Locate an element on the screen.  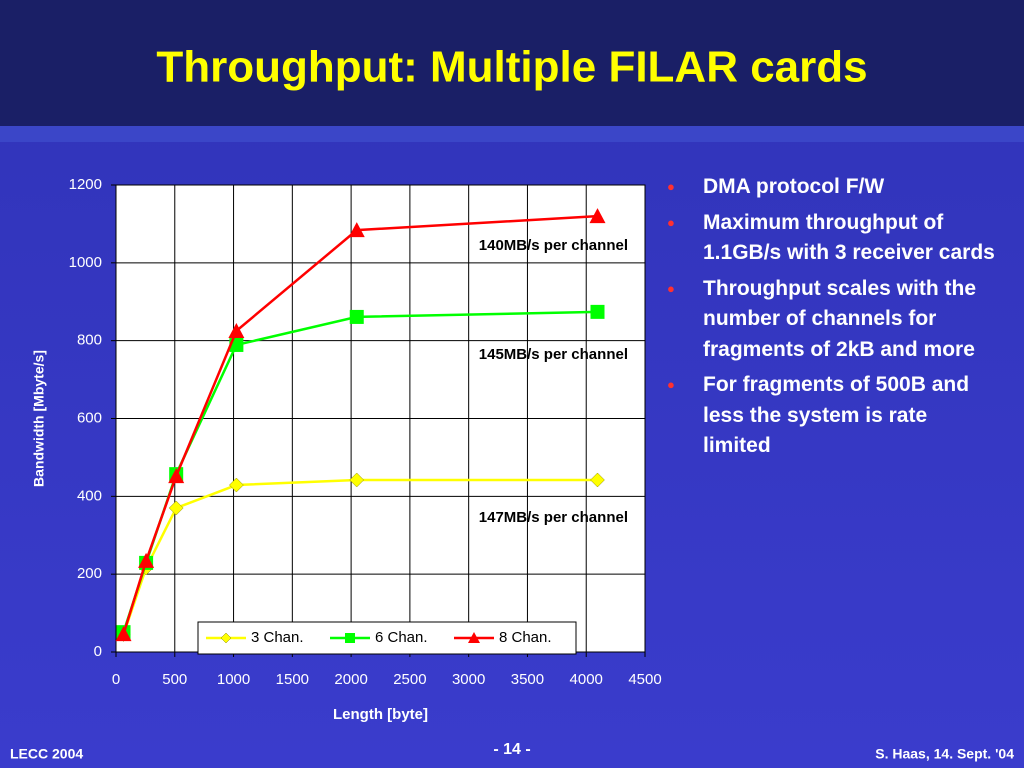
x-tick-label: 2000 is located at coordinates (350, 679).